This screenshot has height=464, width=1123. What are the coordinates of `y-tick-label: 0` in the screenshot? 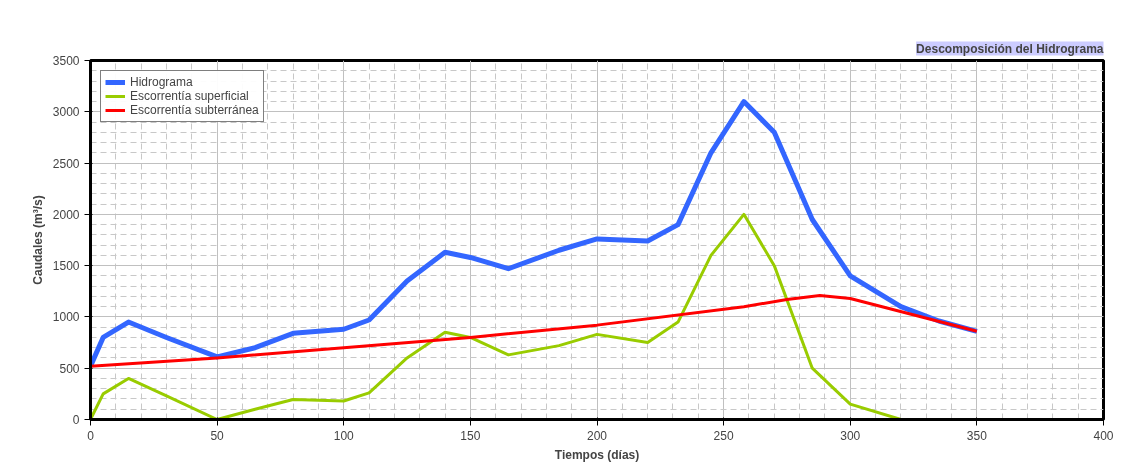 It's located at (76, 420).